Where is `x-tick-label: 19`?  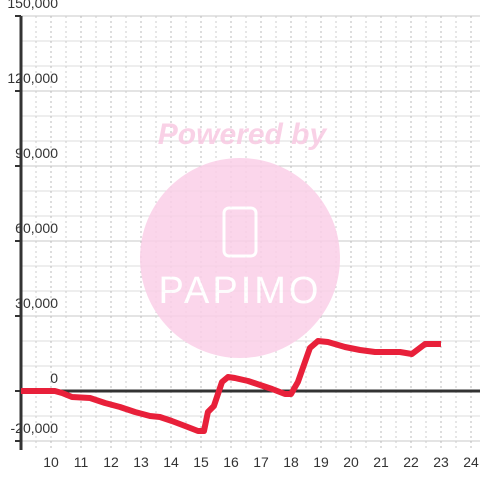 x-tick-label: 19 is located at coordinates (321, 462).